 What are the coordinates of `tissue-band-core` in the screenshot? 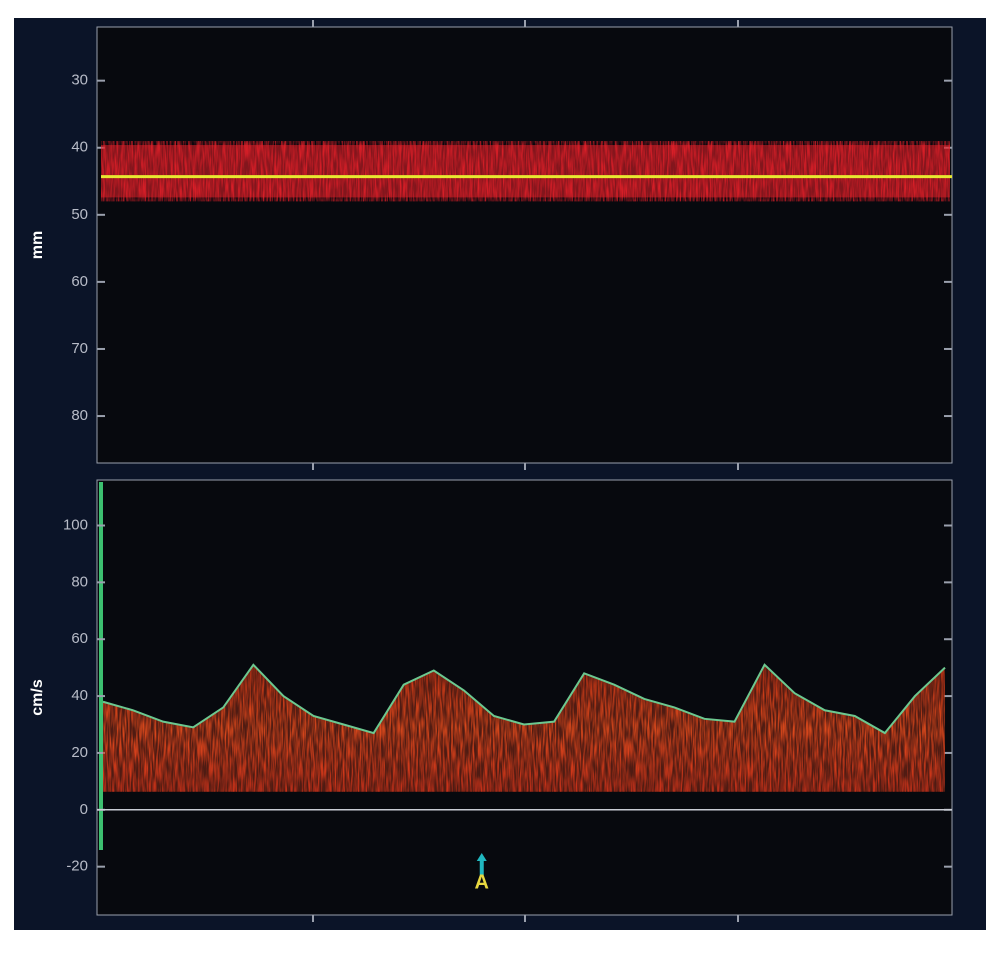 It's located at (525, 171).